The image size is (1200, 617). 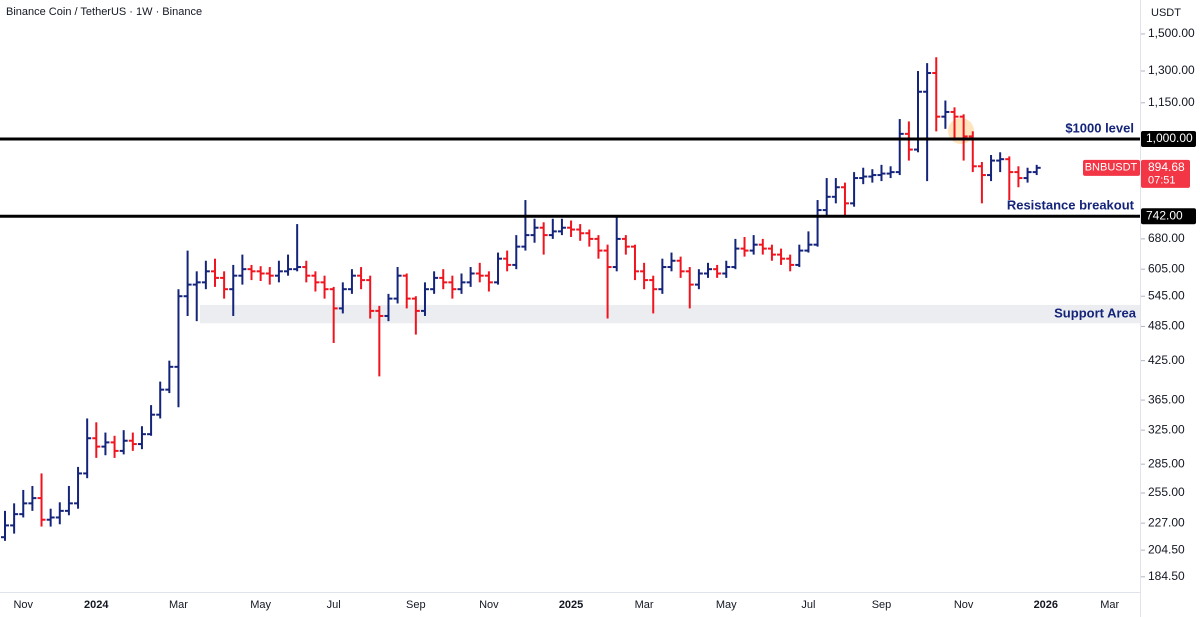 What do you see at coordinates (104, 12) in the screenshot?
I see `chart-title: Binance Coin / TetherUS · 1W · Binance` at bounding box center [104, 12].